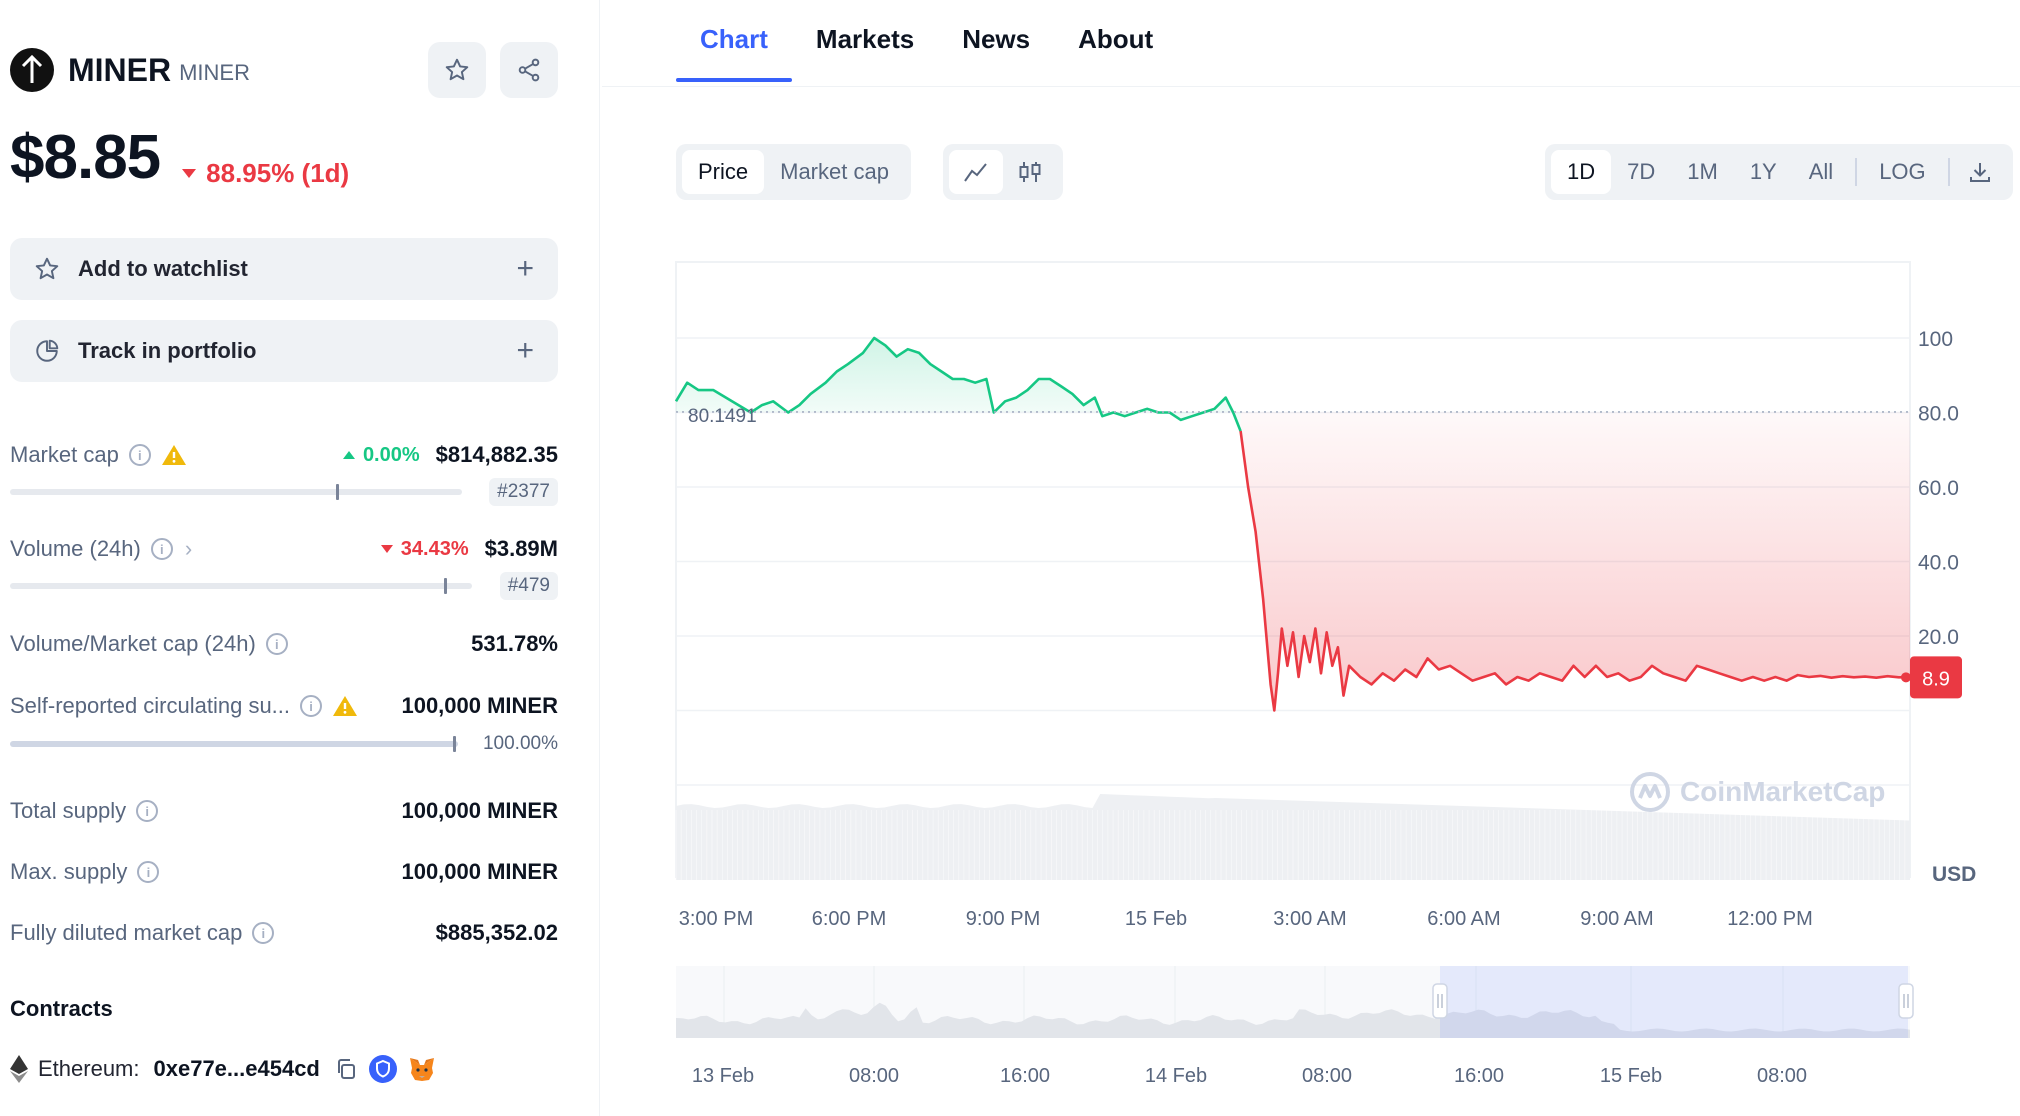 The image size is (2020, 1116). I want to click on copy-icon, so click(346, 1069).